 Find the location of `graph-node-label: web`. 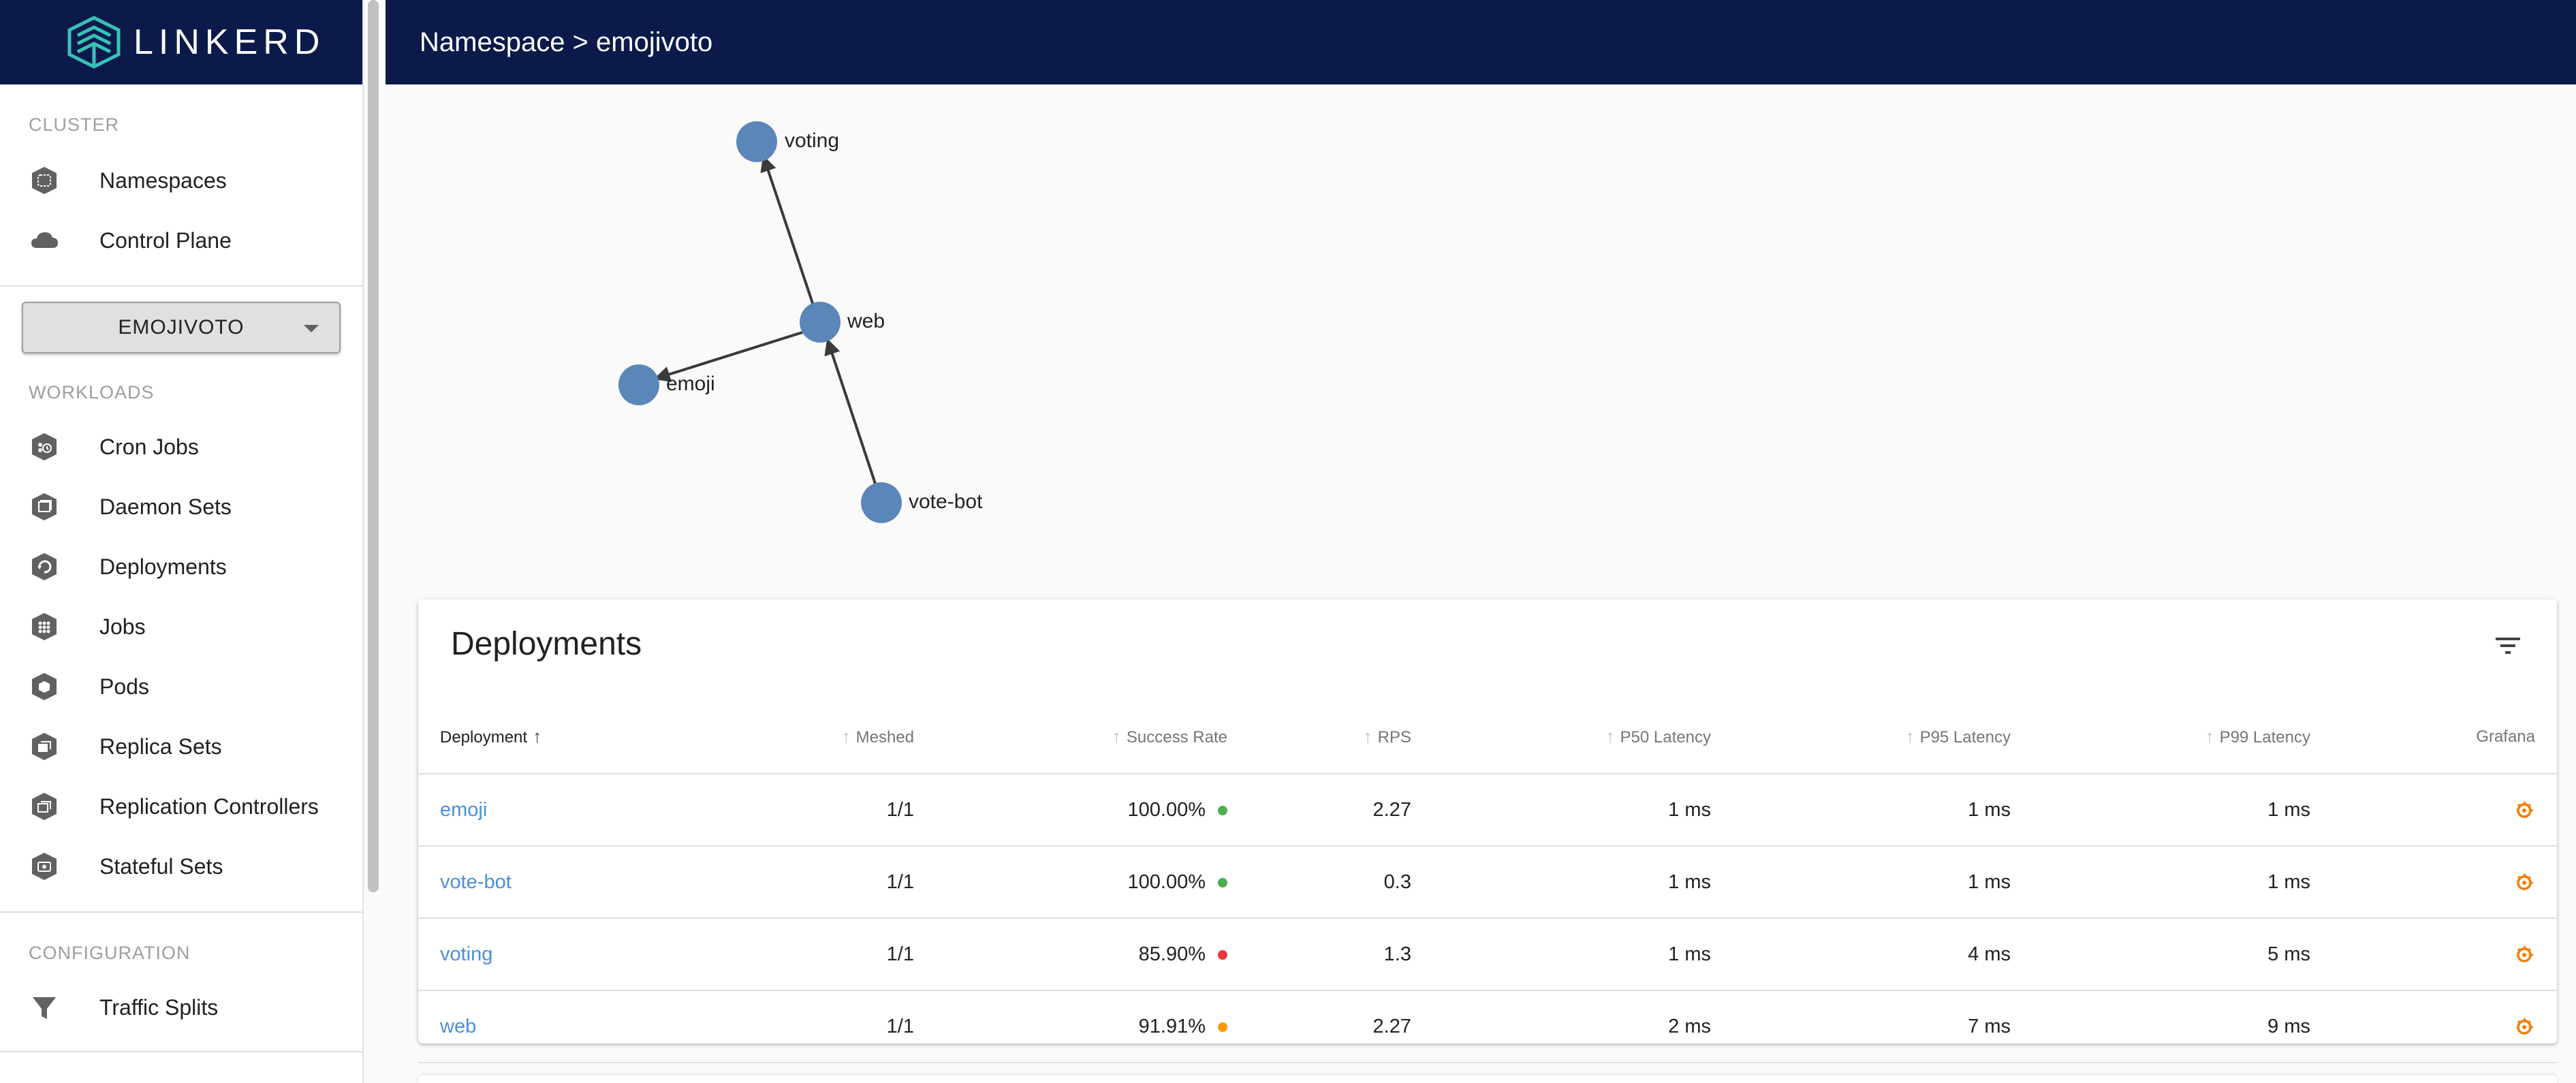

graph-node-label: web is located at coordinates (866, 321).